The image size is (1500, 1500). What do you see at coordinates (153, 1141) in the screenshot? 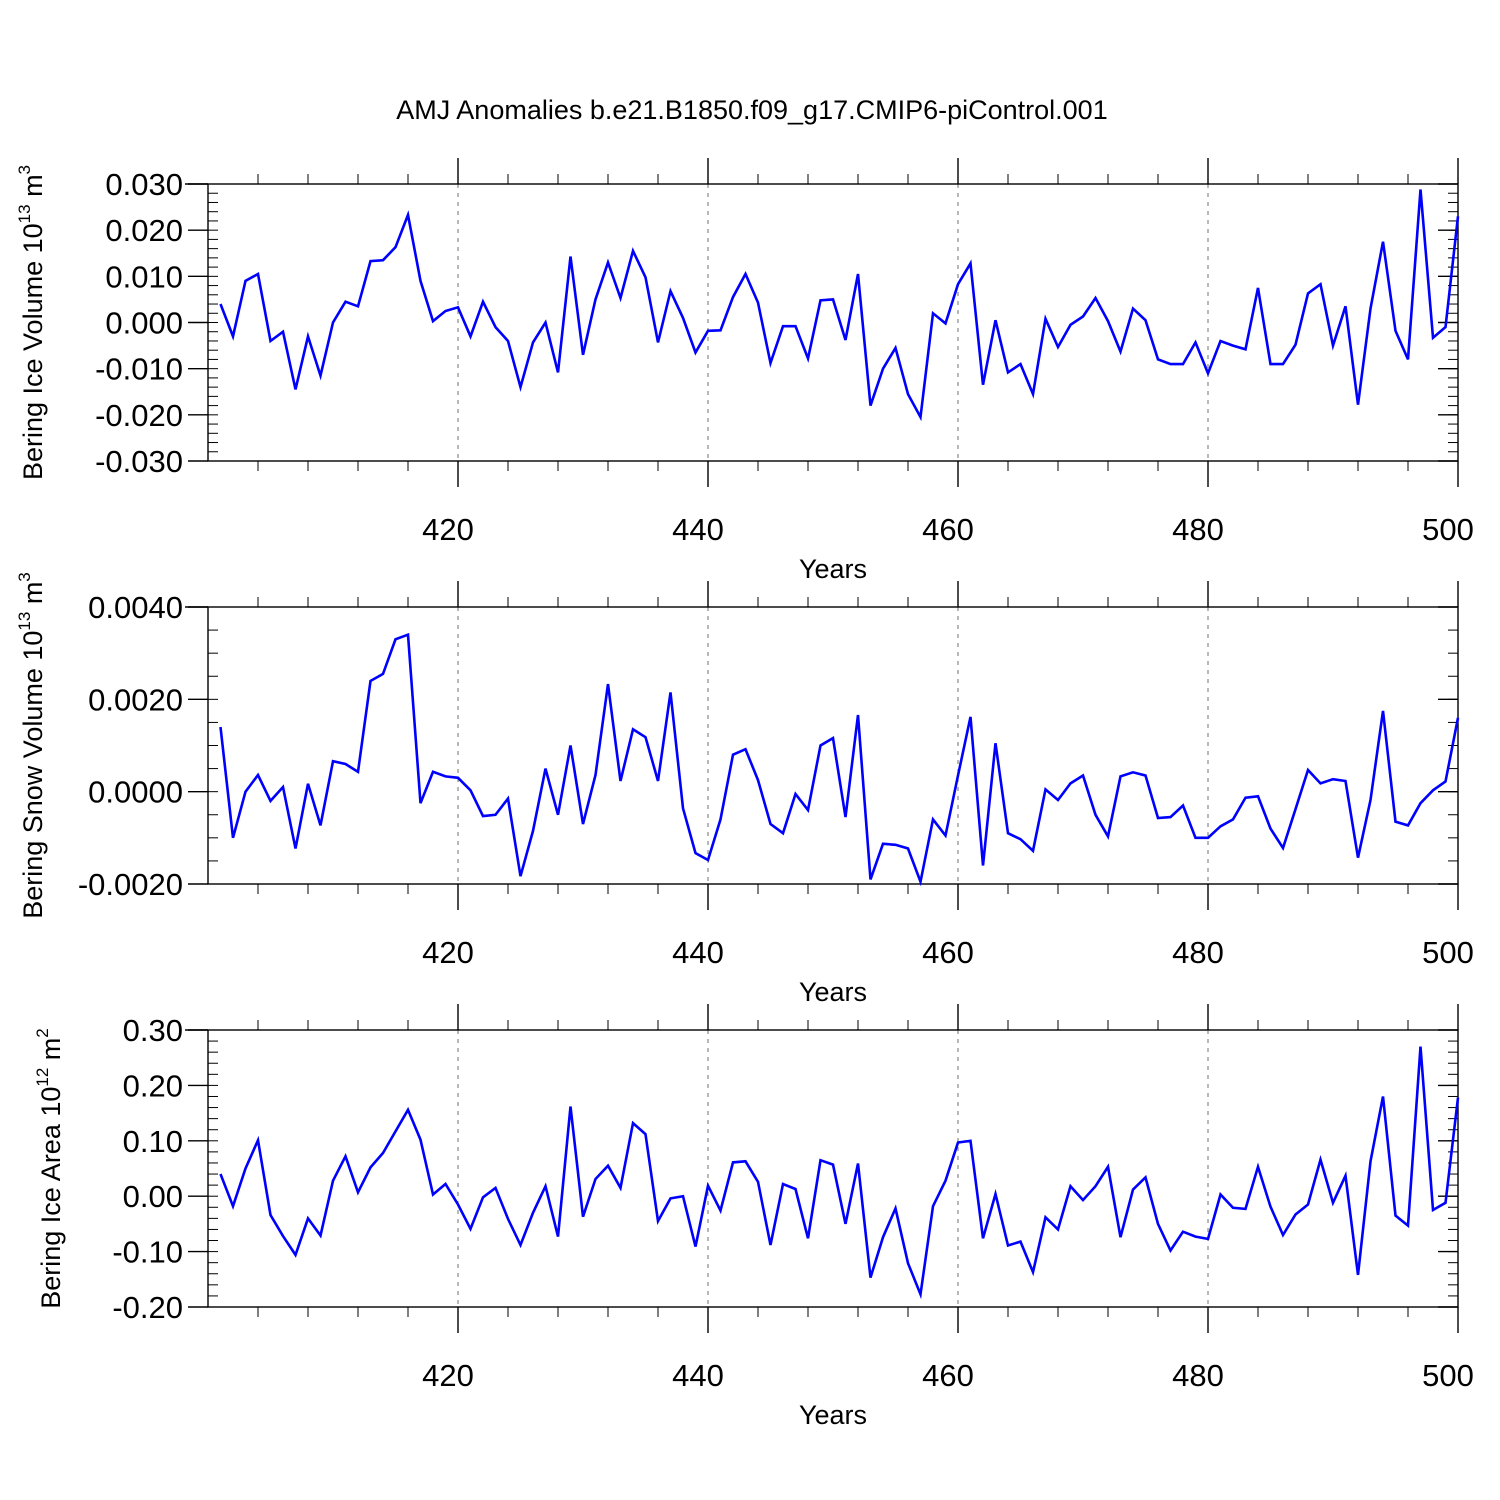
I see `y-tick-label: 0.10` at bounding box center [153, 1141].